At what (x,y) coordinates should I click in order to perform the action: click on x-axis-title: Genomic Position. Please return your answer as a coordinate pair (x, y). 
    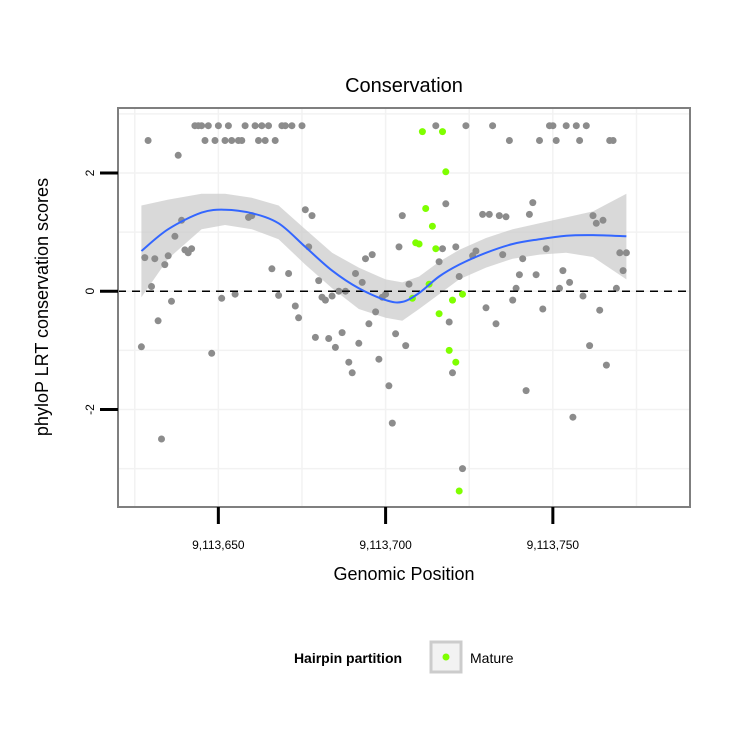
    Looking at the image, I should click on (403, 574).